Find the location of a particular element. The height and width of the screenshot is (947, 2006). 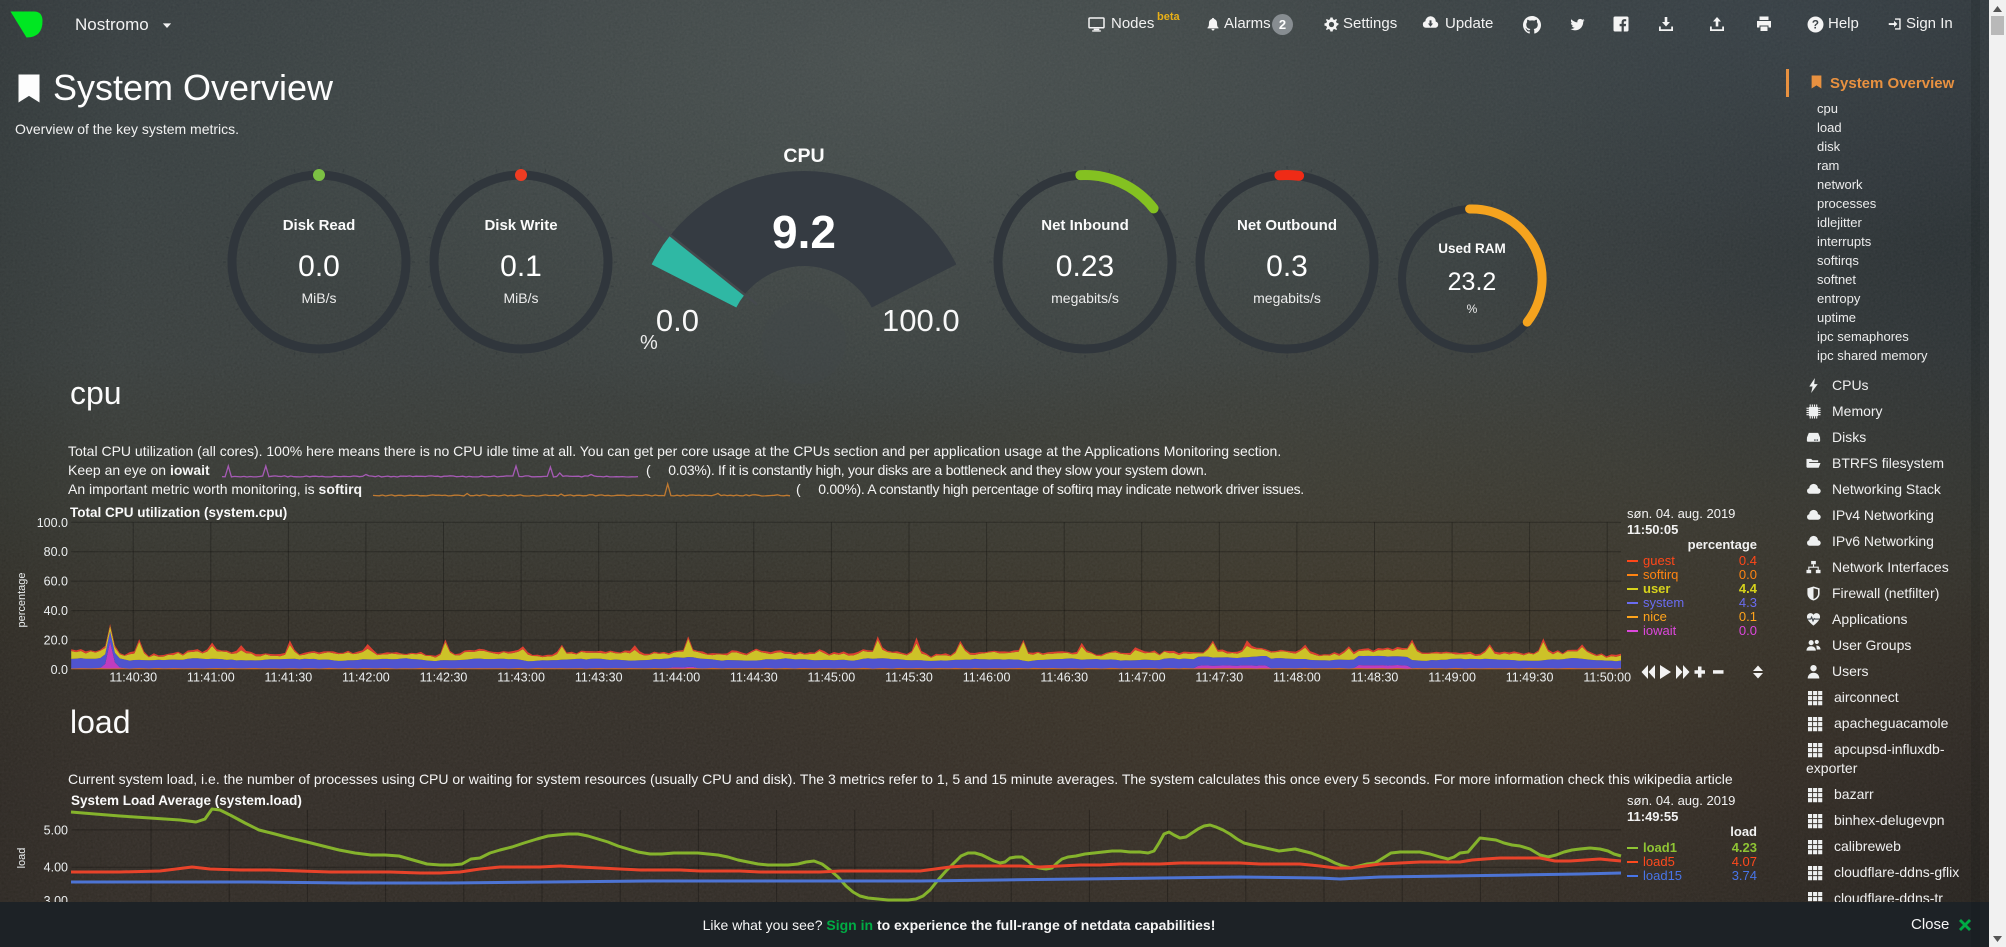

svg-text: 11:46:00 is located at coordinates (987, 678).